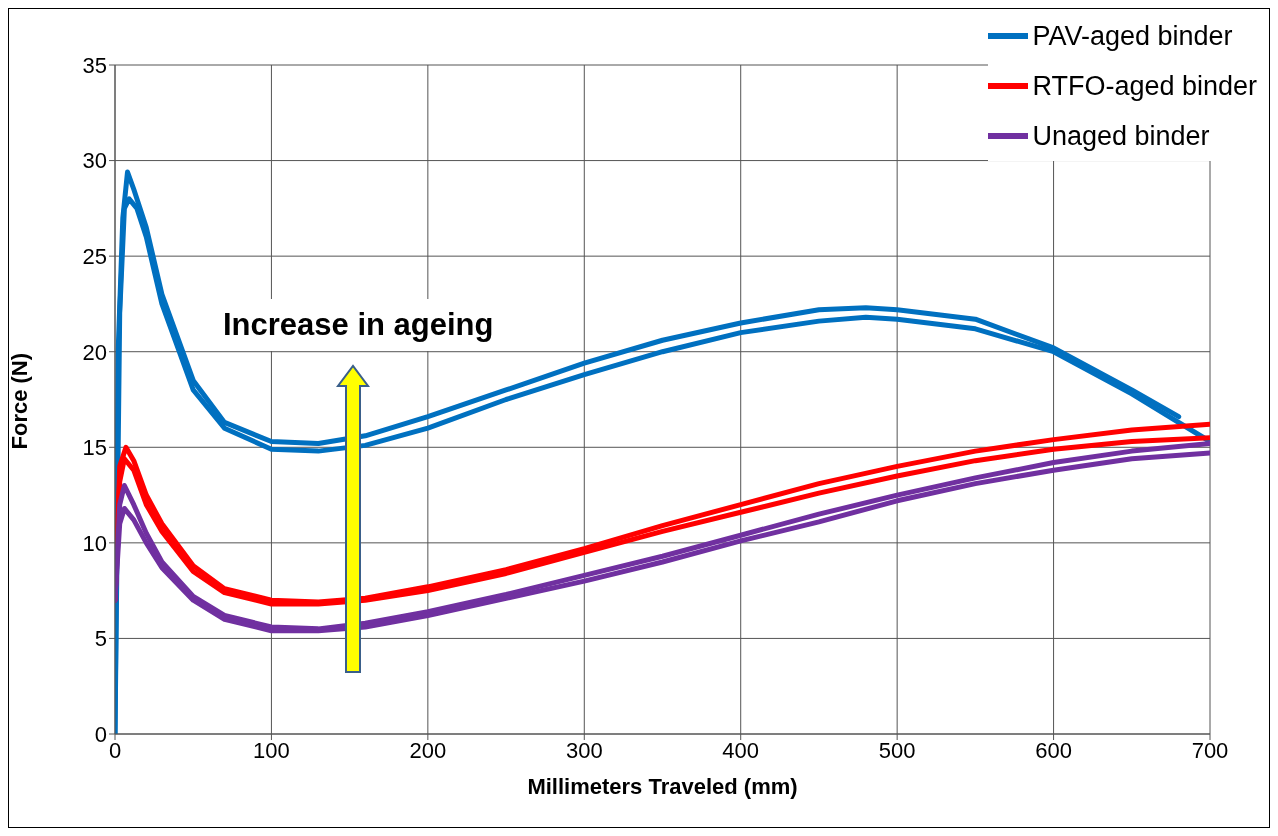 This screenshot has height=836, width=1278. Describe the element at coordinates (100, 639) in the screenshot. I see `y-tick-label: 5` at that location.